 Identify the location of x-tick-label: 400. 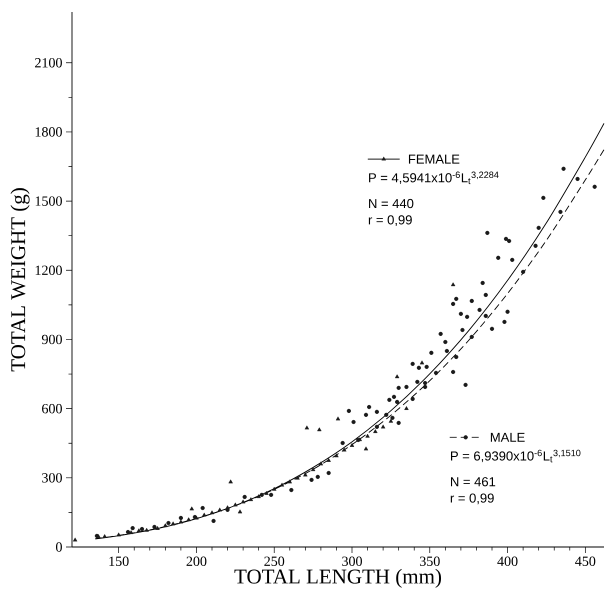
(507, 561).